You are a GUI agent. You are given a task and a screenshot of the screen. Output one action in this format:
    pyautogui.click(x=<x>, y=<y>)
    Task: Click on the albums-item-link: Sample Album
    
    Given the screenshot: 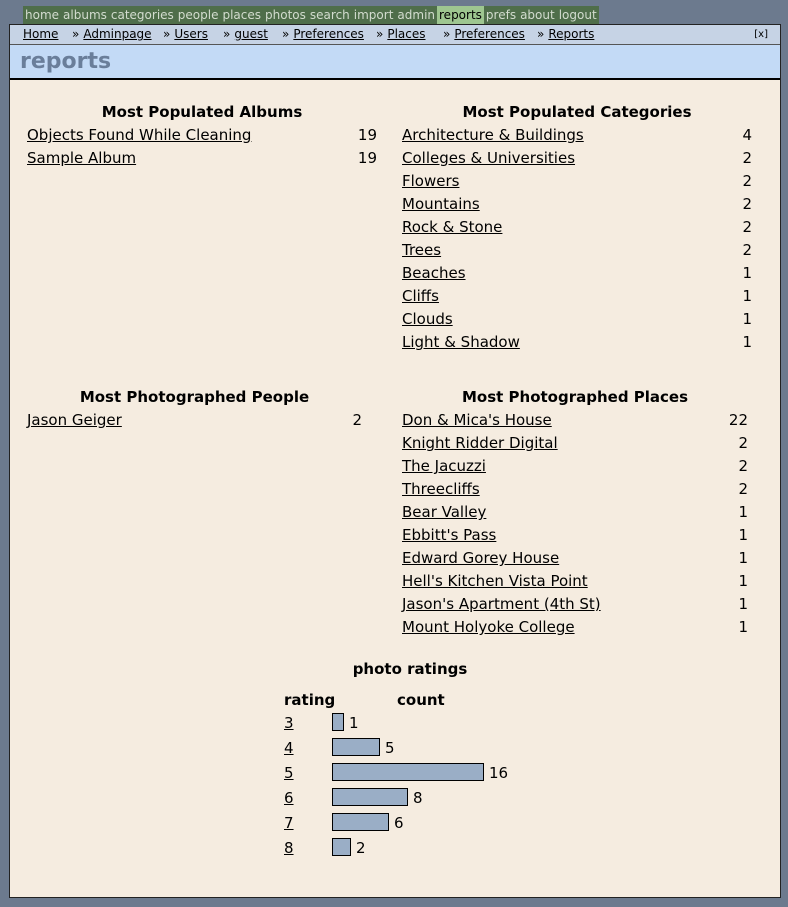 What is the action you would take?
    pyautogui.click(x=82, y=158)
    